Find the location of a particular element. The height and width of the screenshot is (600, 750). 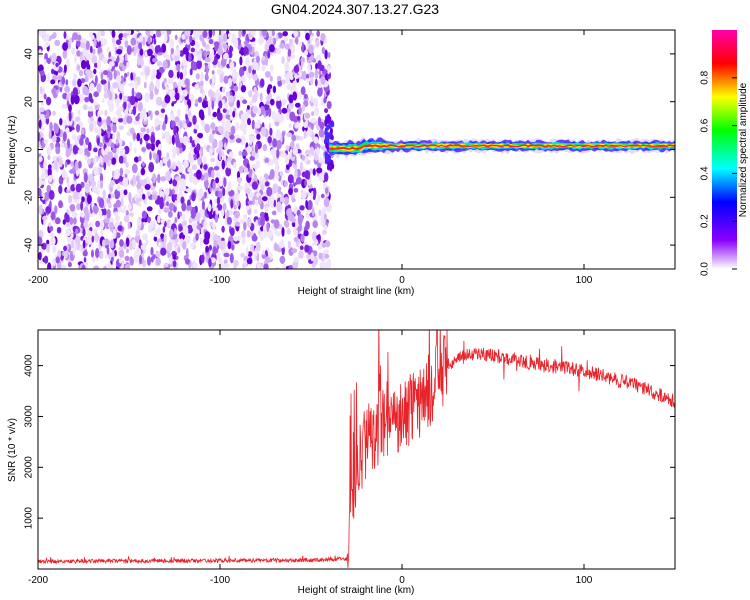

chart-title: GN04.2024.307.13.27.G23 is located at coordinates (355, 9).